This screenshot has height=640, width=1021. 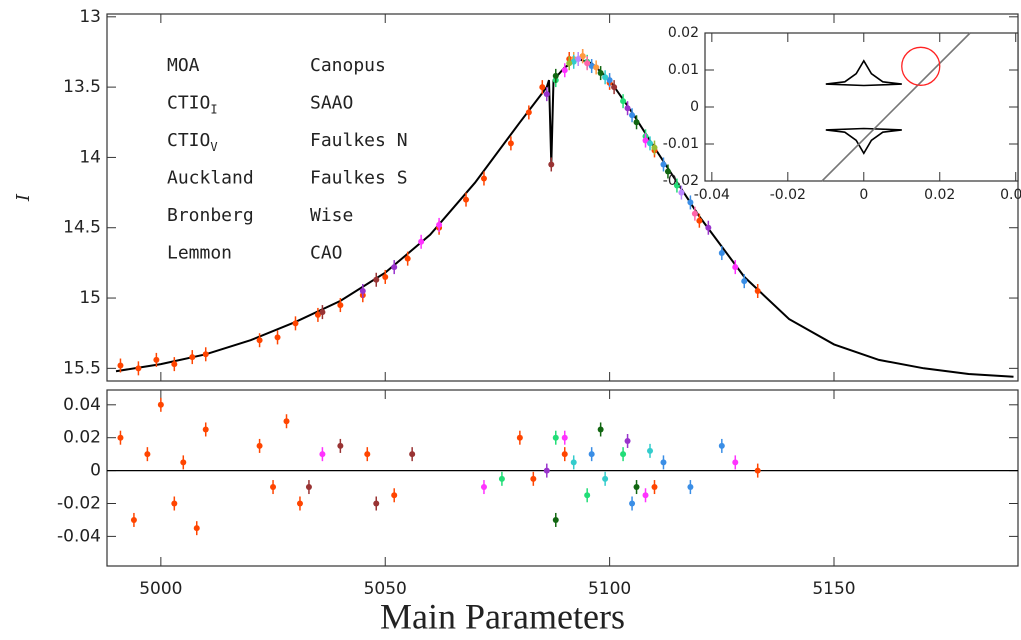 I want to click on legend-text: Lemmon, so click(x=199, y=253).